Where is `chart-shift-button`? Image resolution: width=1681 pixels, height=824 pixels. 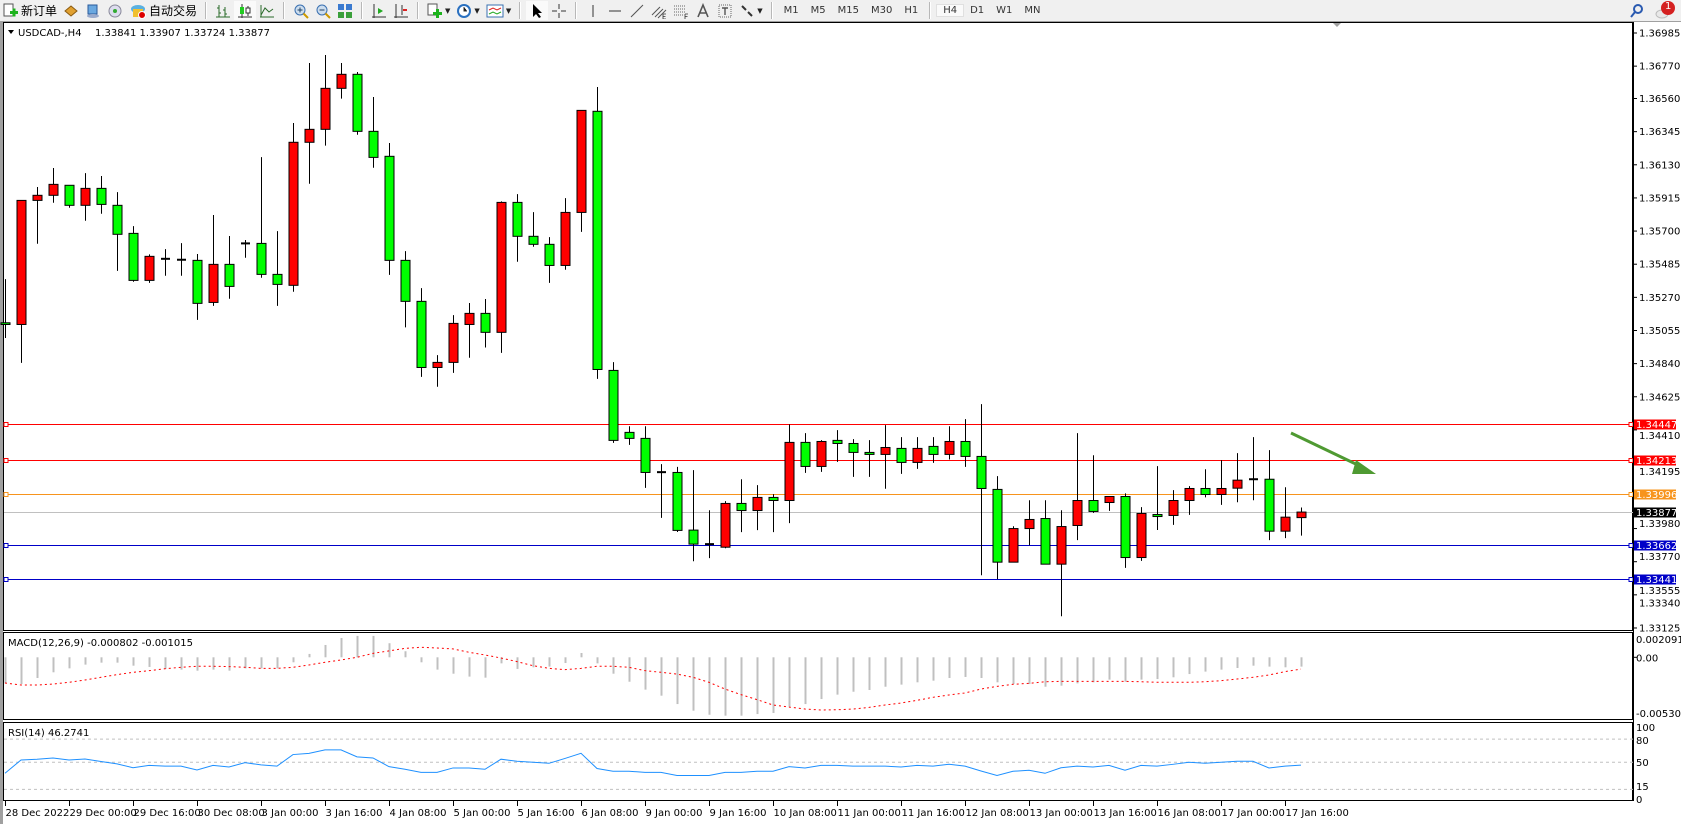 chart-shift-button is located at coordinates (401, 10).